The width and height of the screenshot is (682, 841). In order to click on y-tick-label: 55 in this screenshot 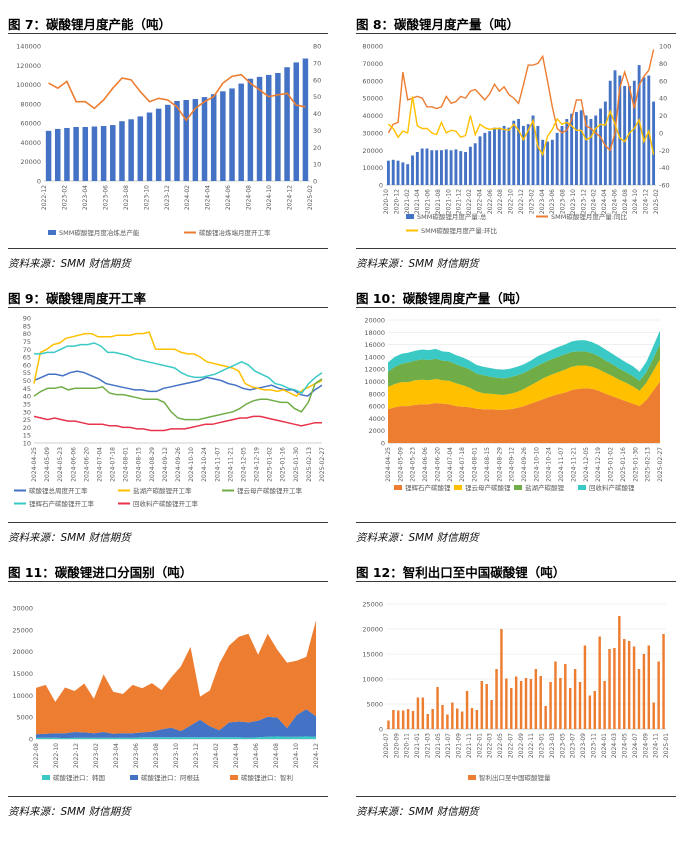, I will do `click(27, 373)`.